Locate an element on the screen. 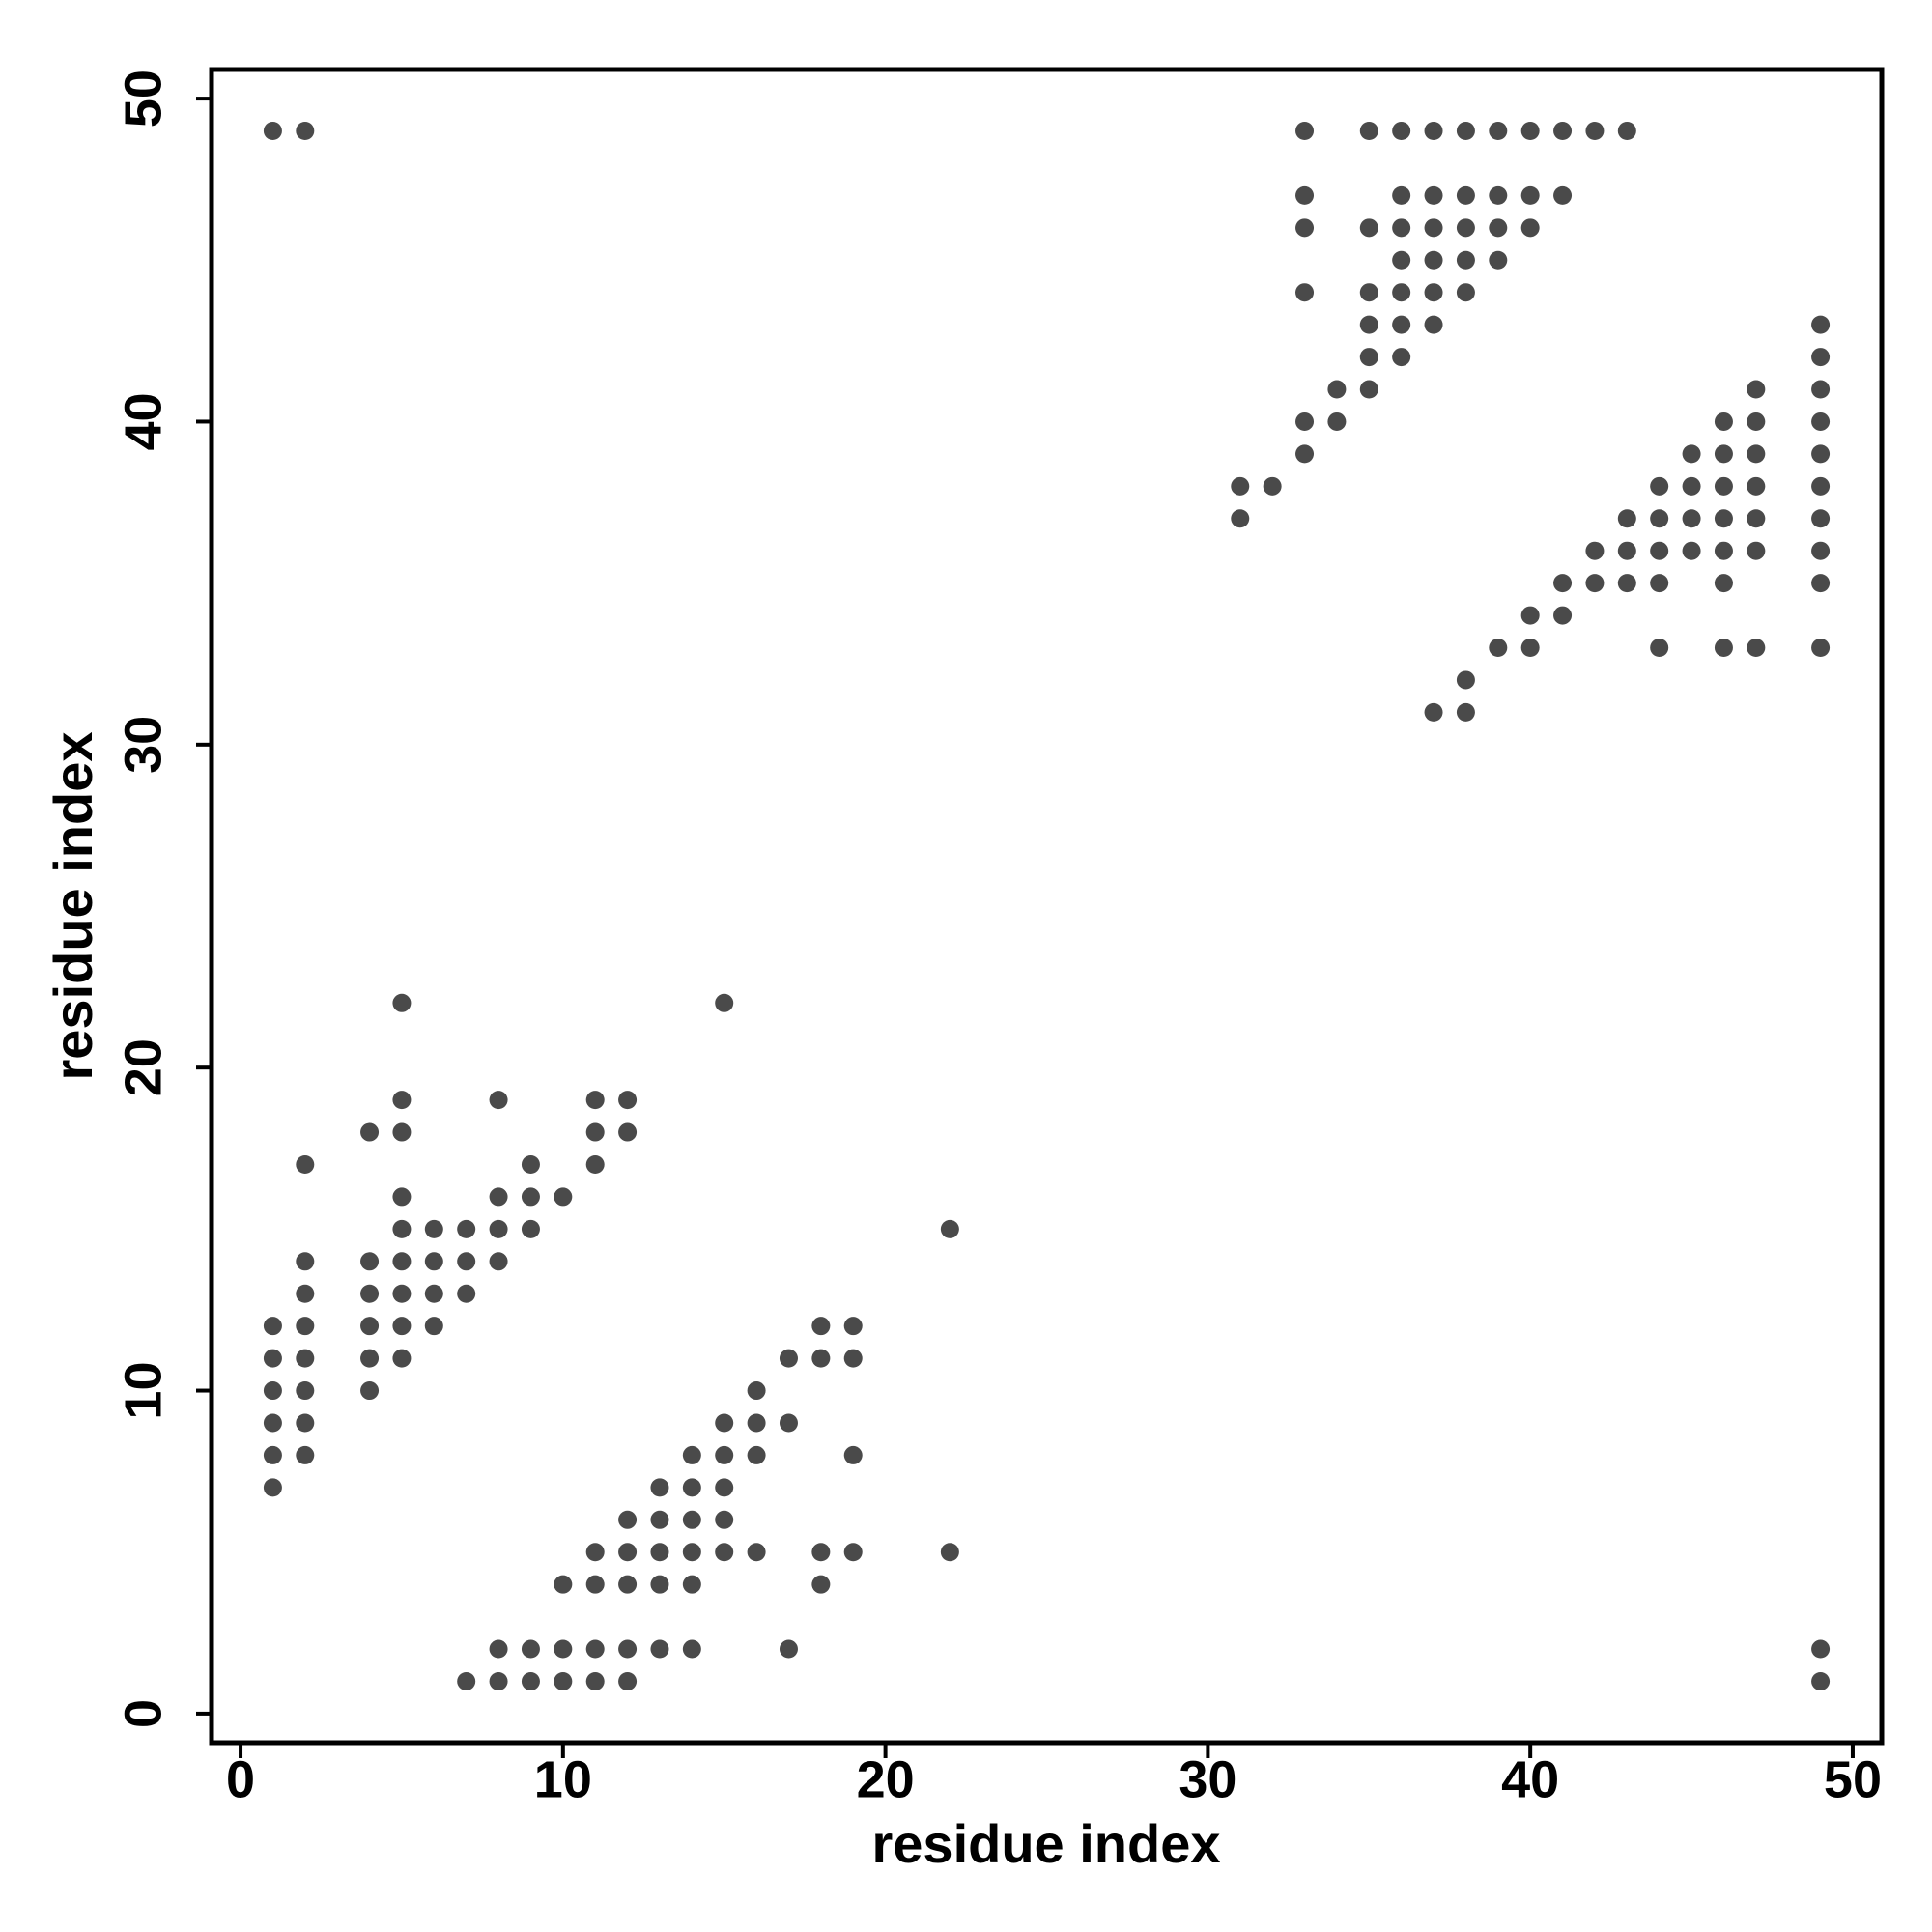 This screenshot has height=1932, width=1932. x-tick-label: 0 is located at coordinates (240, 1779).